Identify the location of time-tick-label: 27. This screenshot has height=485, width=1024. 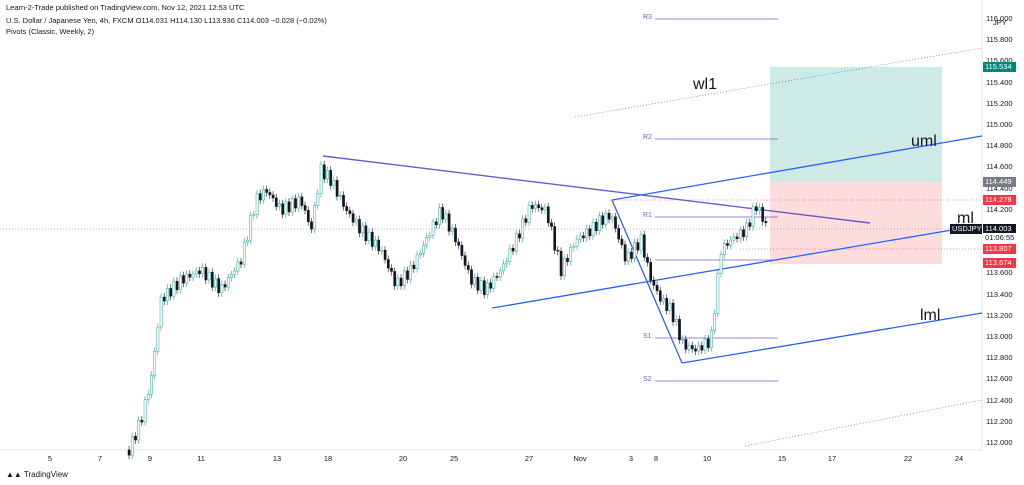
(529, 458).